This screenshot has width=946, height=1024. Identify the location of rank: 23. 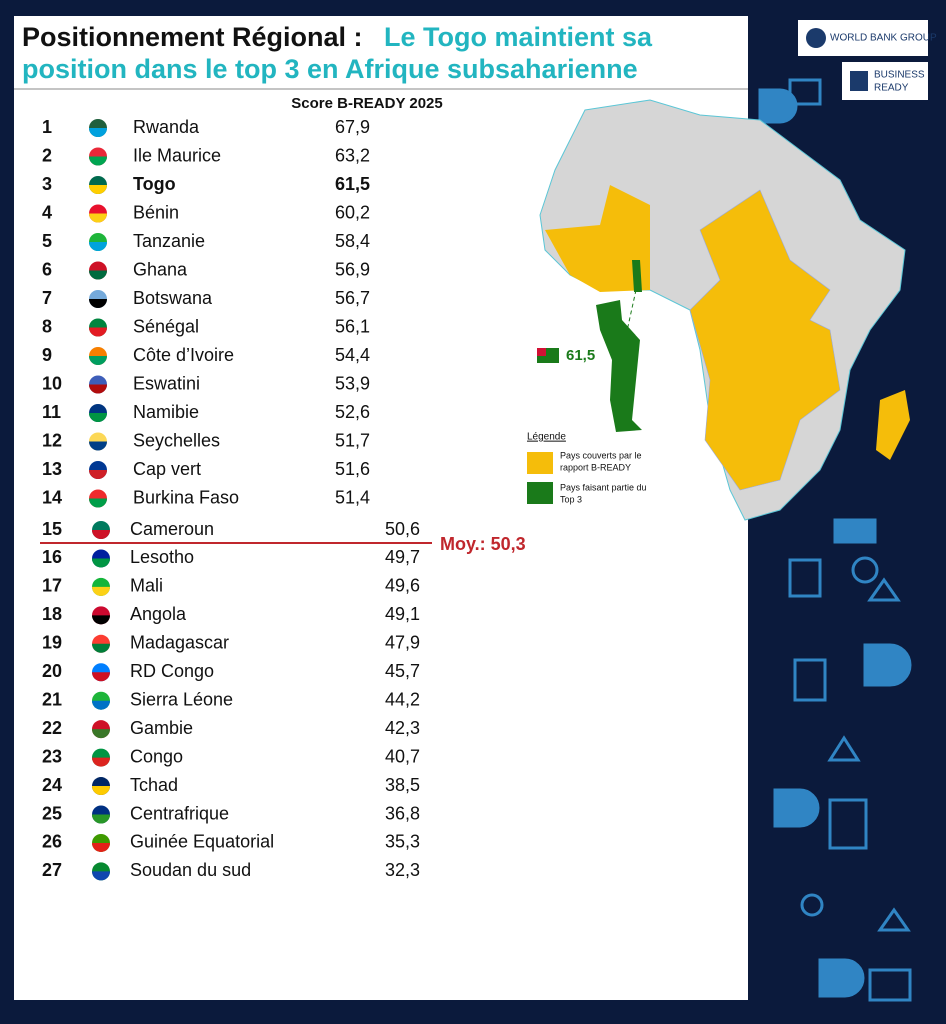
(52, 756).